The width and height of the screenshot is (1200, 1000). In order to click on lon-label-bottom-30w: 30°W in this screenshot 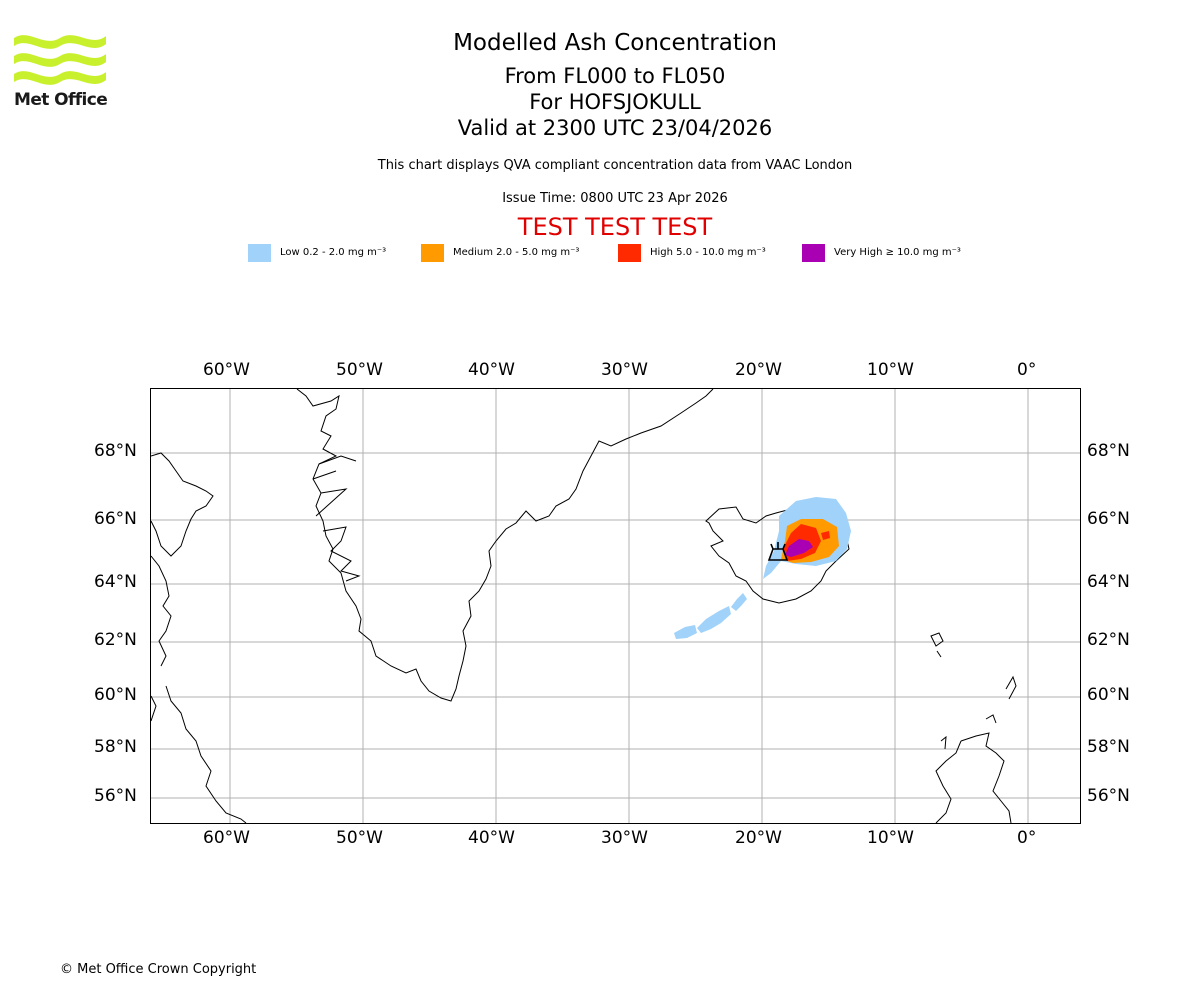, I will do `click(624, 838)`.